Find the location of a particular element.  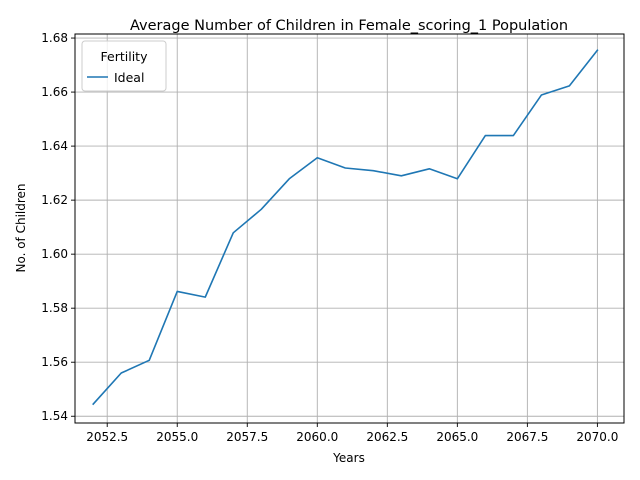

y-tick-label: 1.66 is located at coordinates (54, 92).